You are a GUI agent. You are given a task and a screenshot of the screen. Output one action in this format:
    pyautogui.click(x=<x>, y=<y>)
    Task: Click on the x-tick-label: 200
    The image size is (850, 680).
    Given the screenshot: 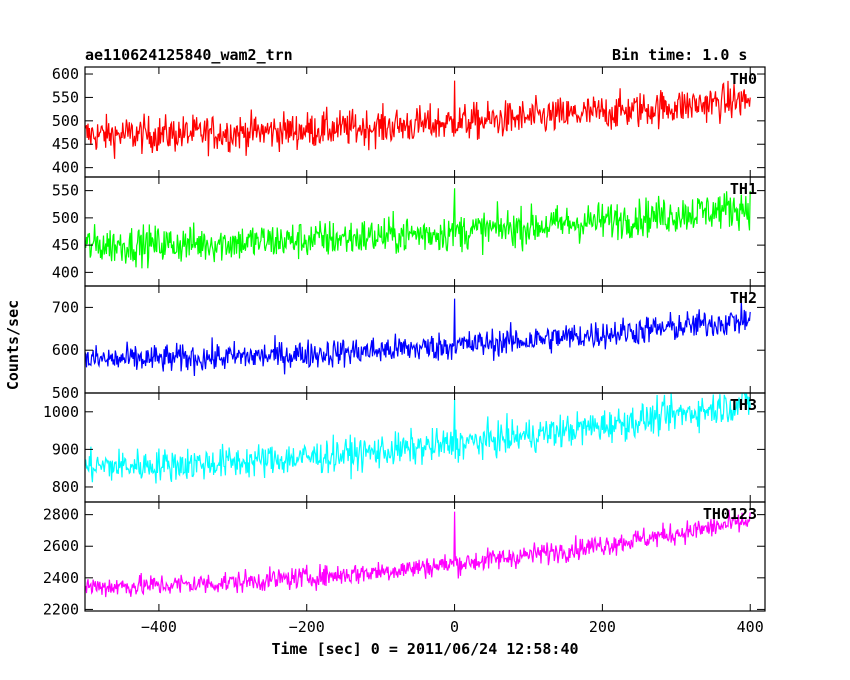 What is the action you would take?
    pyautogui.click(x=602, y=627)
    